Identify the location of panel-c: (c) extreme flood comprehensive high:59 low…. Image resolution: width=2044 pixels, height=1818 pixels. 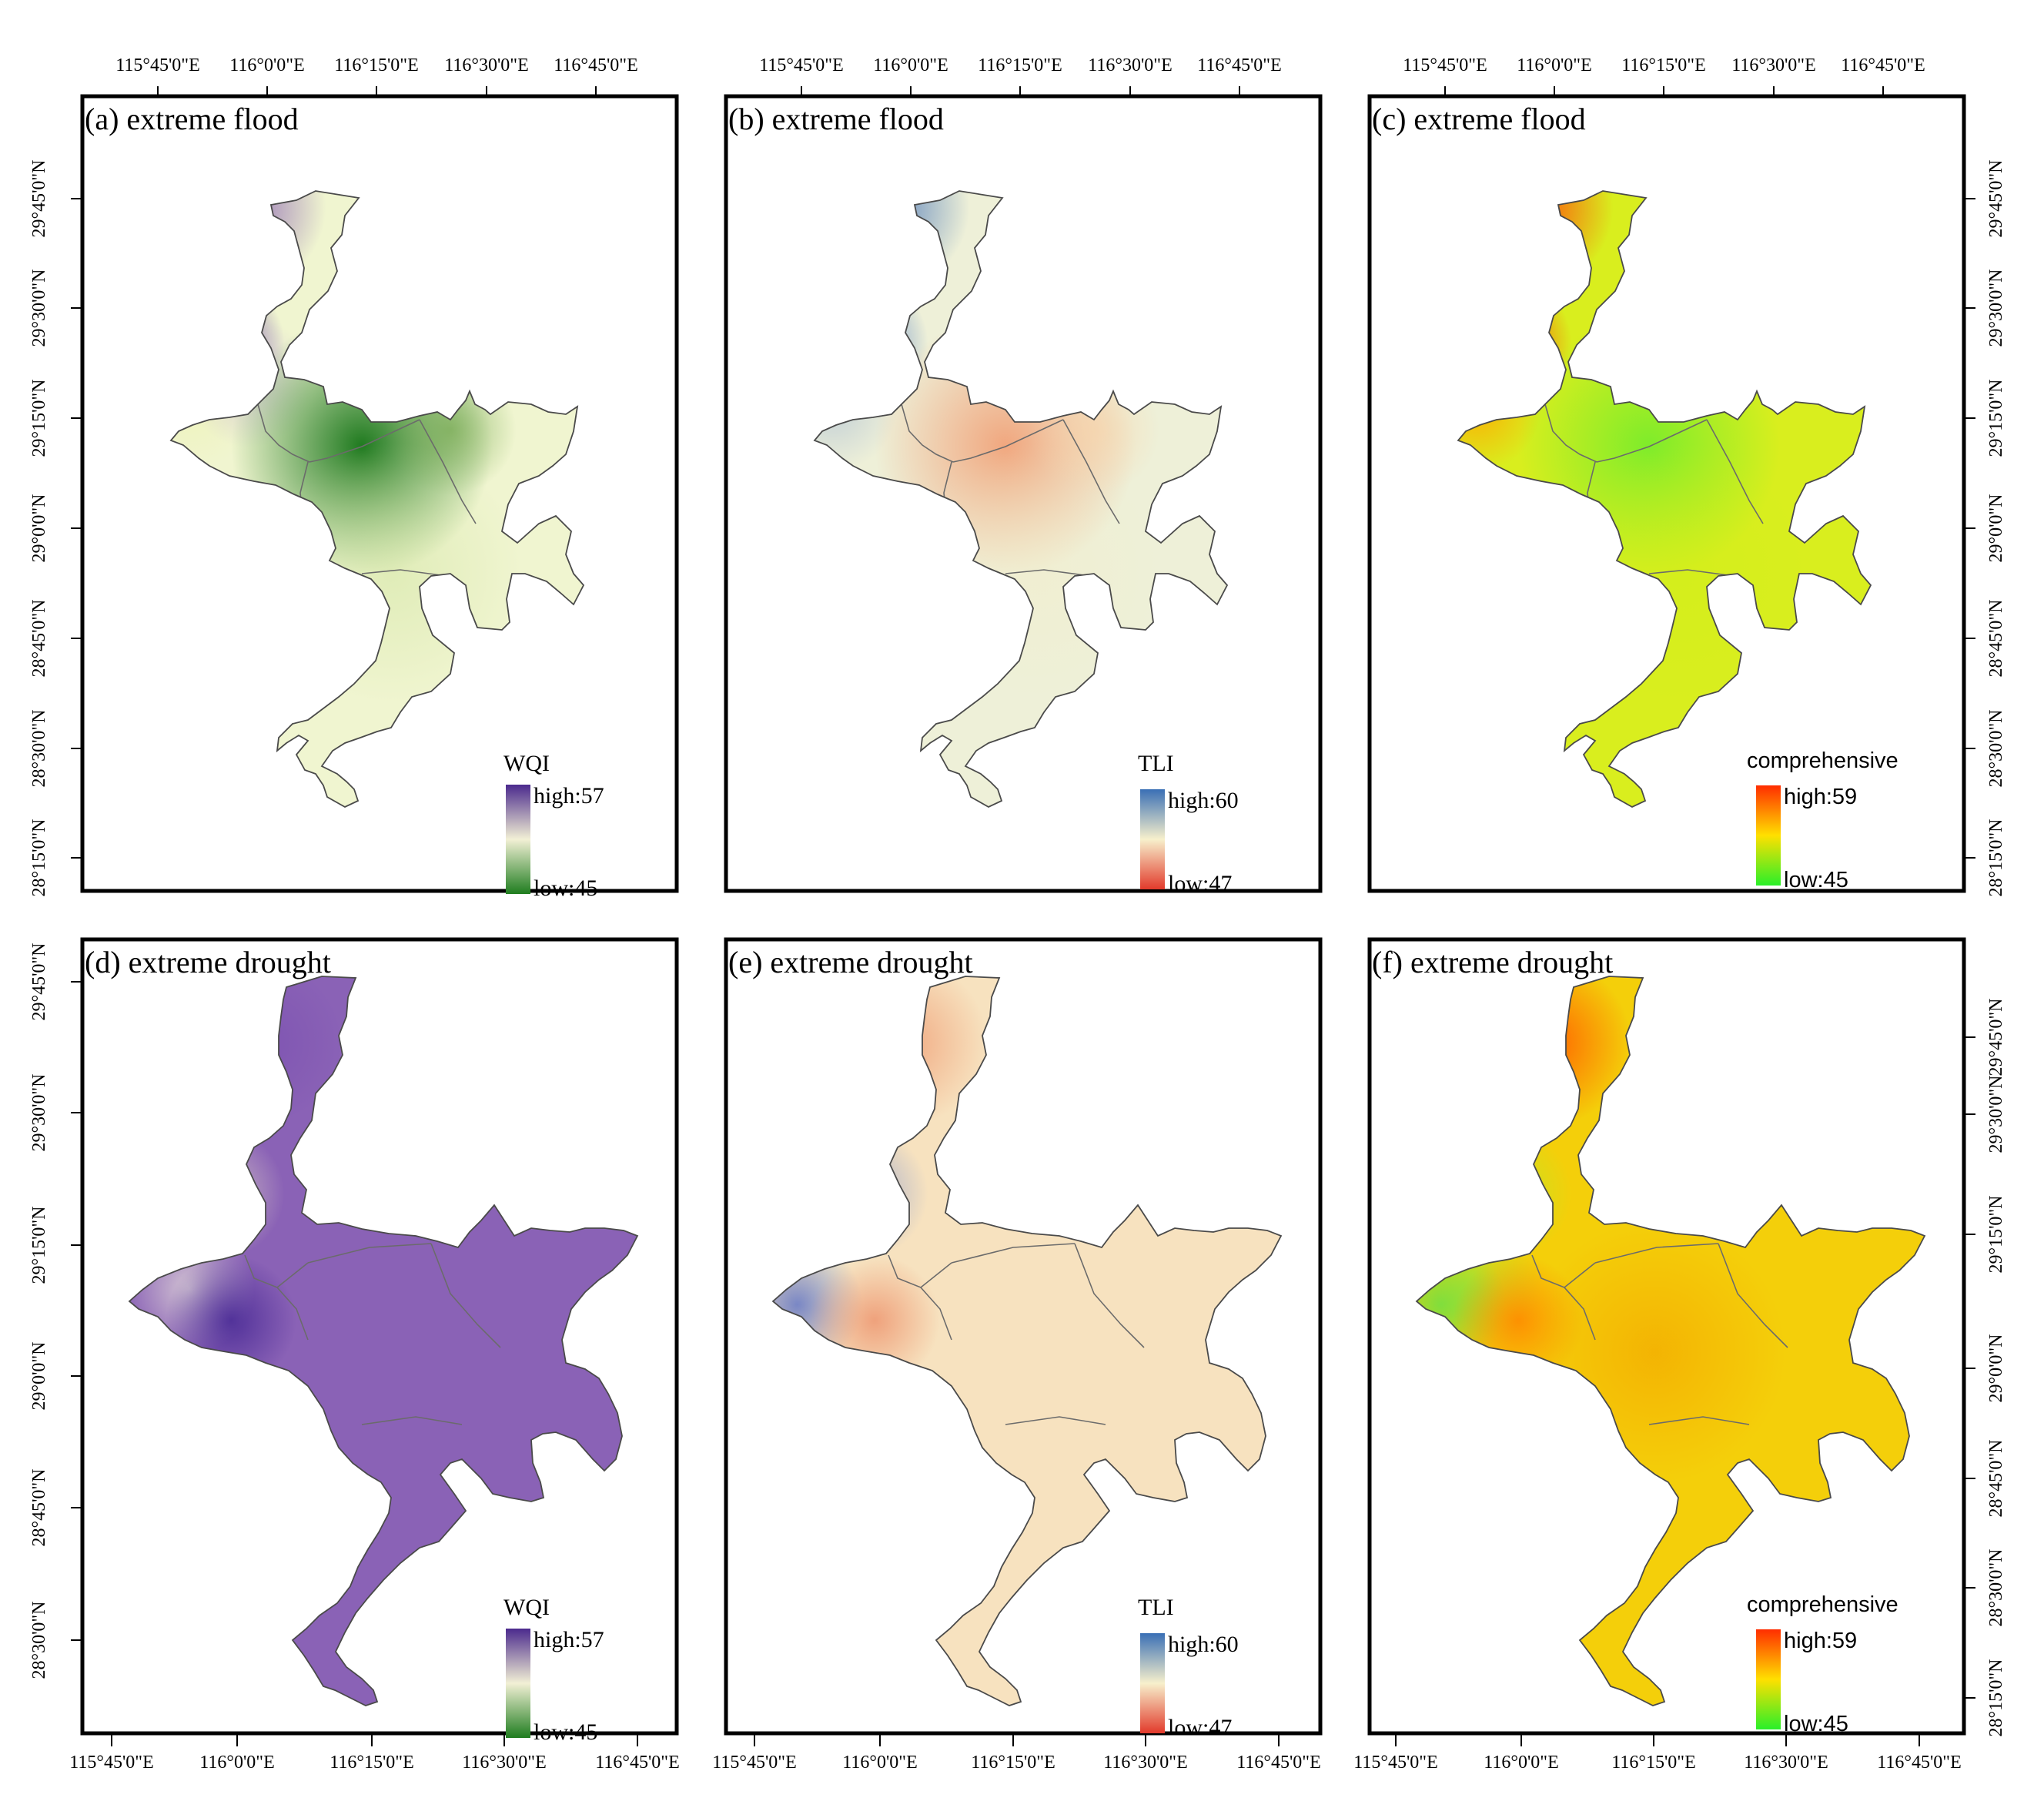
(1666, 493).